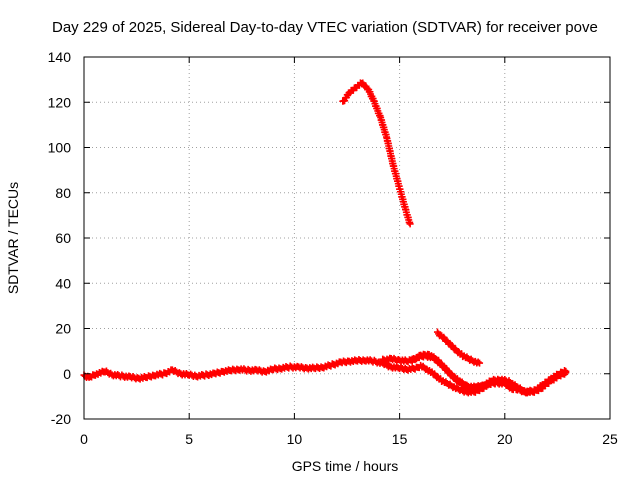 The height and width of the screenshot is (480, 640). Describe the element at coordinates (60, 57) in the screenshot. I see `y-tick-label: 140` at that location.